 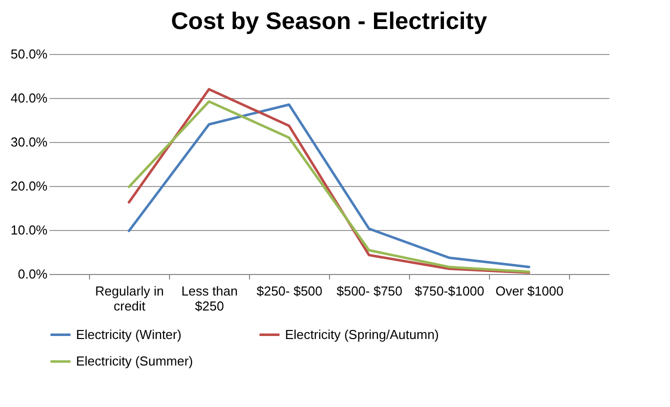 I want to click on x-tick-label: $500- $750, so click(x=369, y=291).